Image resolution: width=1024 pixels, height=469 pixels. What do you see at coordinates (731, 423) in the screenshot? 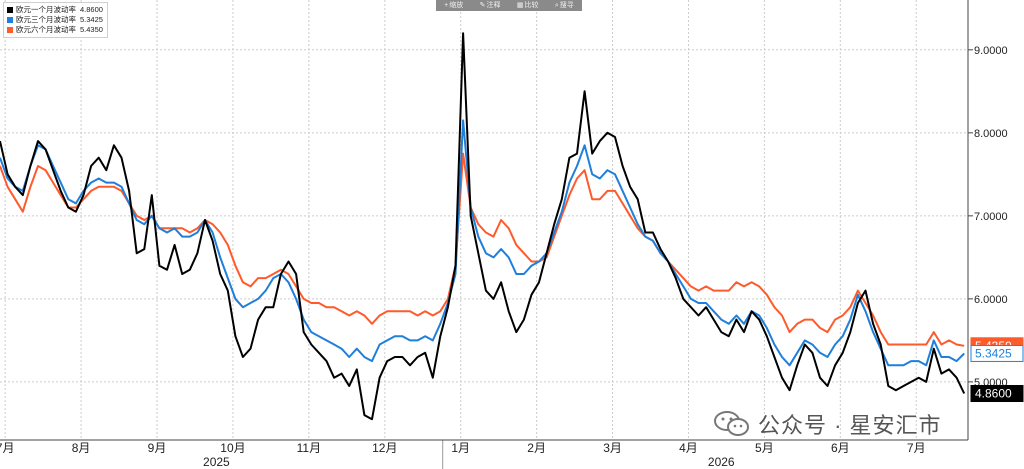
I see `wechat-icon` at bounding box center [731, 423].